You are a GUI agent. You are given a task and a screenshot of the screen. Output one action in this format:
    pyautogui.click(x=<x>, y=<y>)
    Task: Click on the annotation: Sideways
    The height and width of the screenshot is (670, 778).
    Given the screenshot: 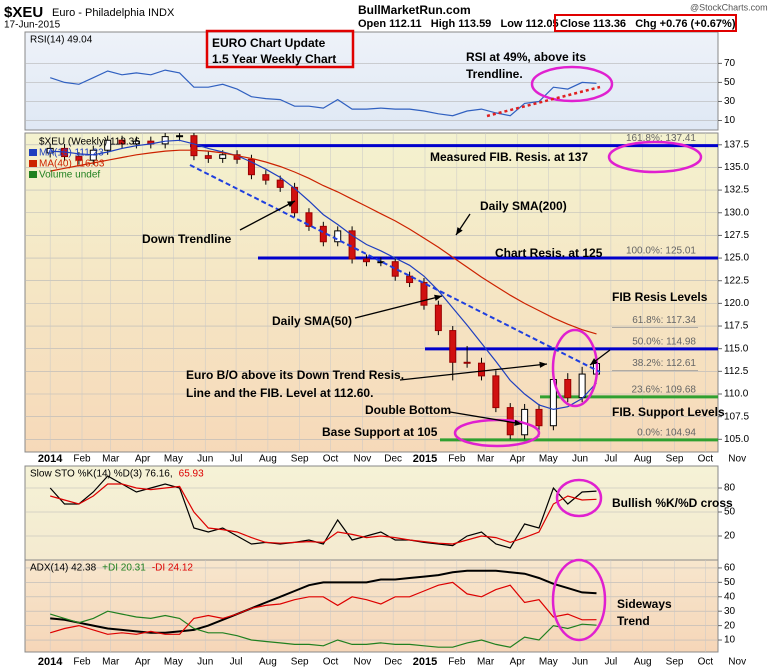 What is the action you would take?
    pyautogui.click(x=644, y=604)
    